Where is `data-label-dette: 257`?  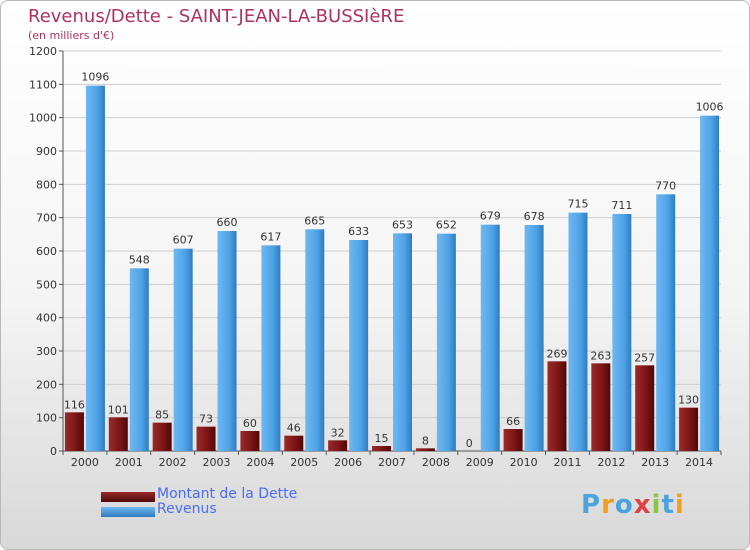 data-label-dette: 257 is located at coordinates (644, 357).